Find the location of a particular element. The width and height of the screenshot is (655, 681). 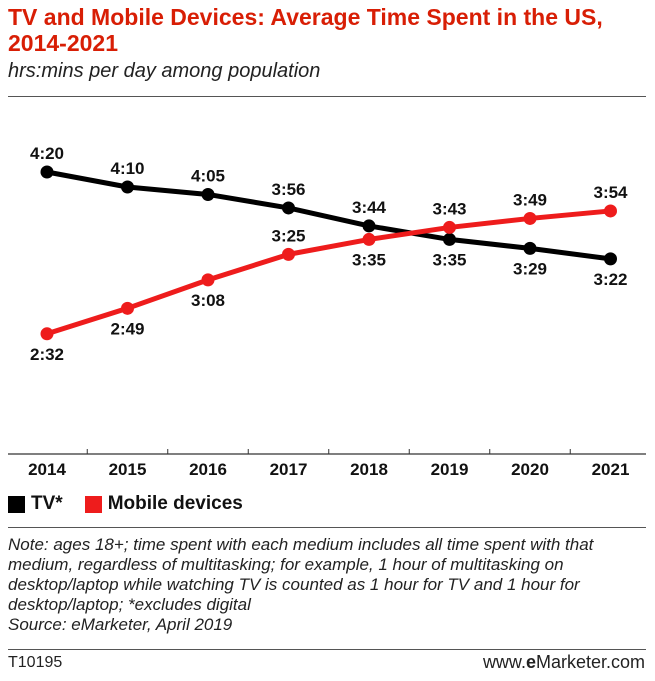

brand-rest: Marketer.com is located at coordinates (590, 662).